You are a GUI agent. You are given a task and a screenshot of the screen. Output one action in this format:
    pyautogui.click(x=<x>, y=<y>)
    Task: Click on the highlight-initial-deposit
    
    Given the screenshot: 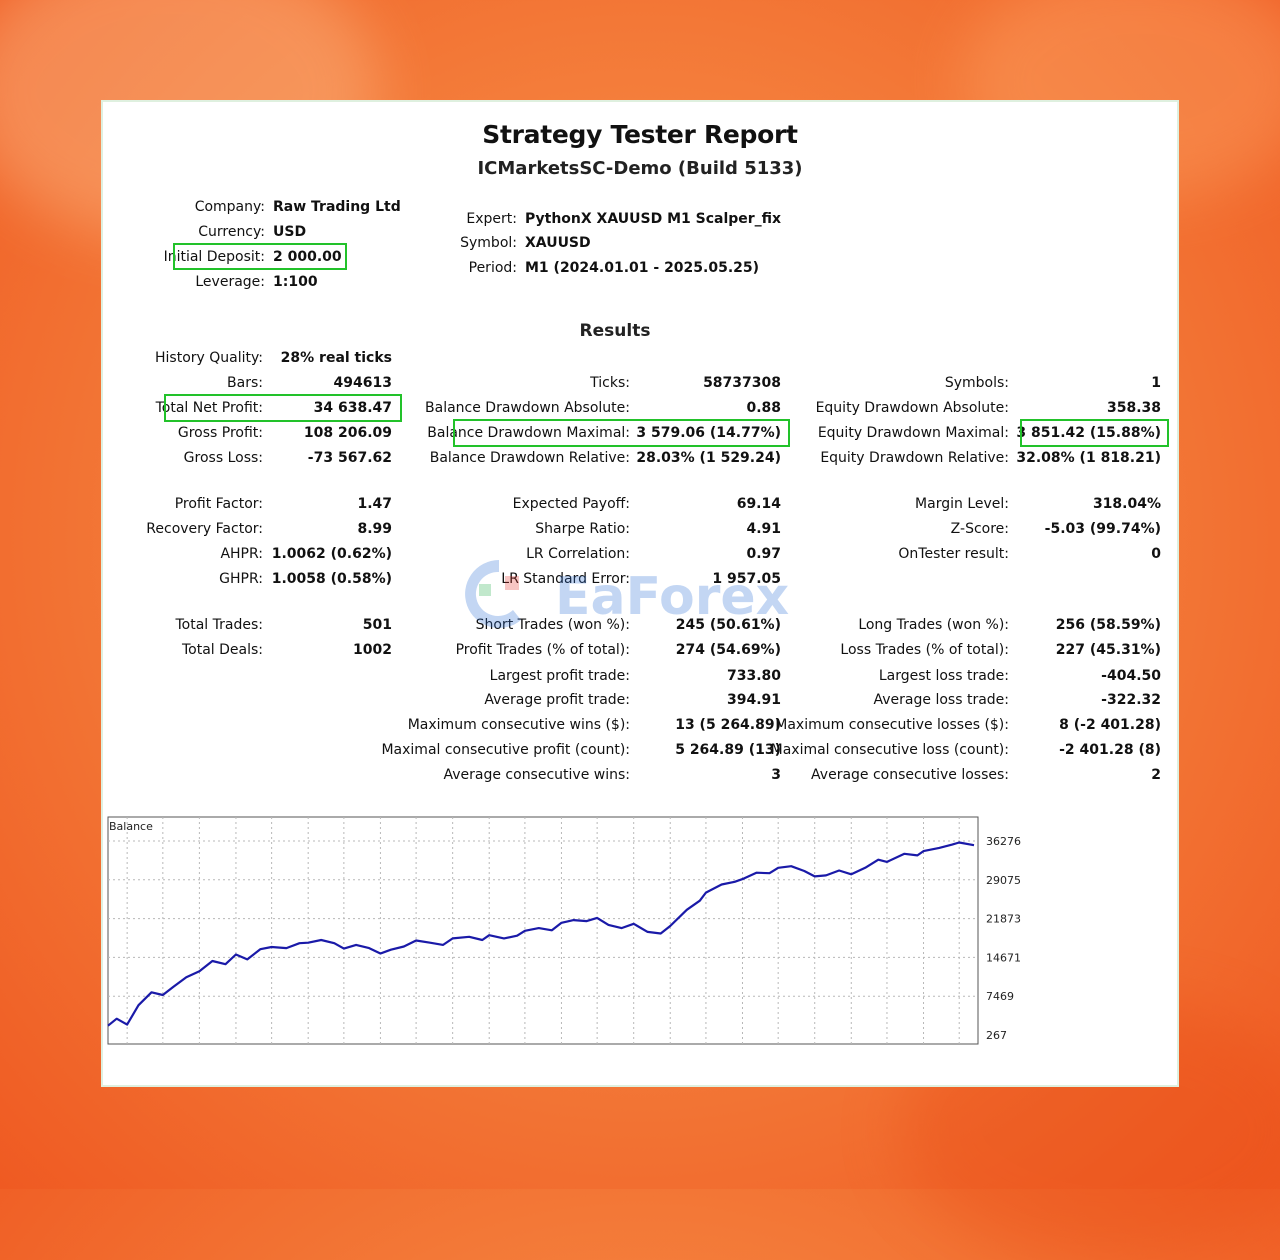 What is the action you would take?
    pyautogui.click(x=260, y=256)
    